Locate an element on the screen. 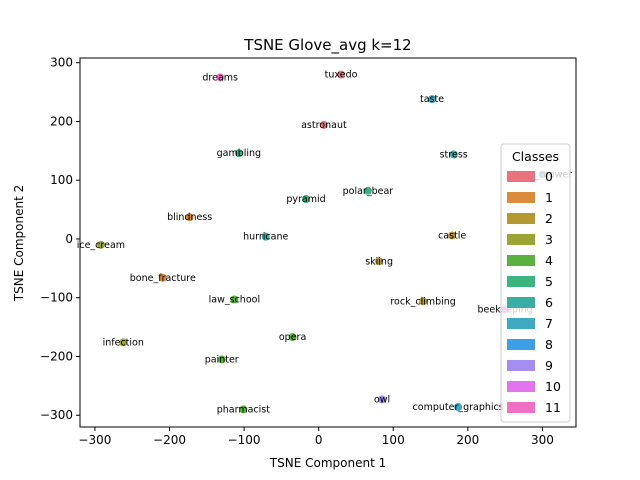 The height and width of the screenshot is (480, 640). point-label: painter is located at coordinates (222, 359).